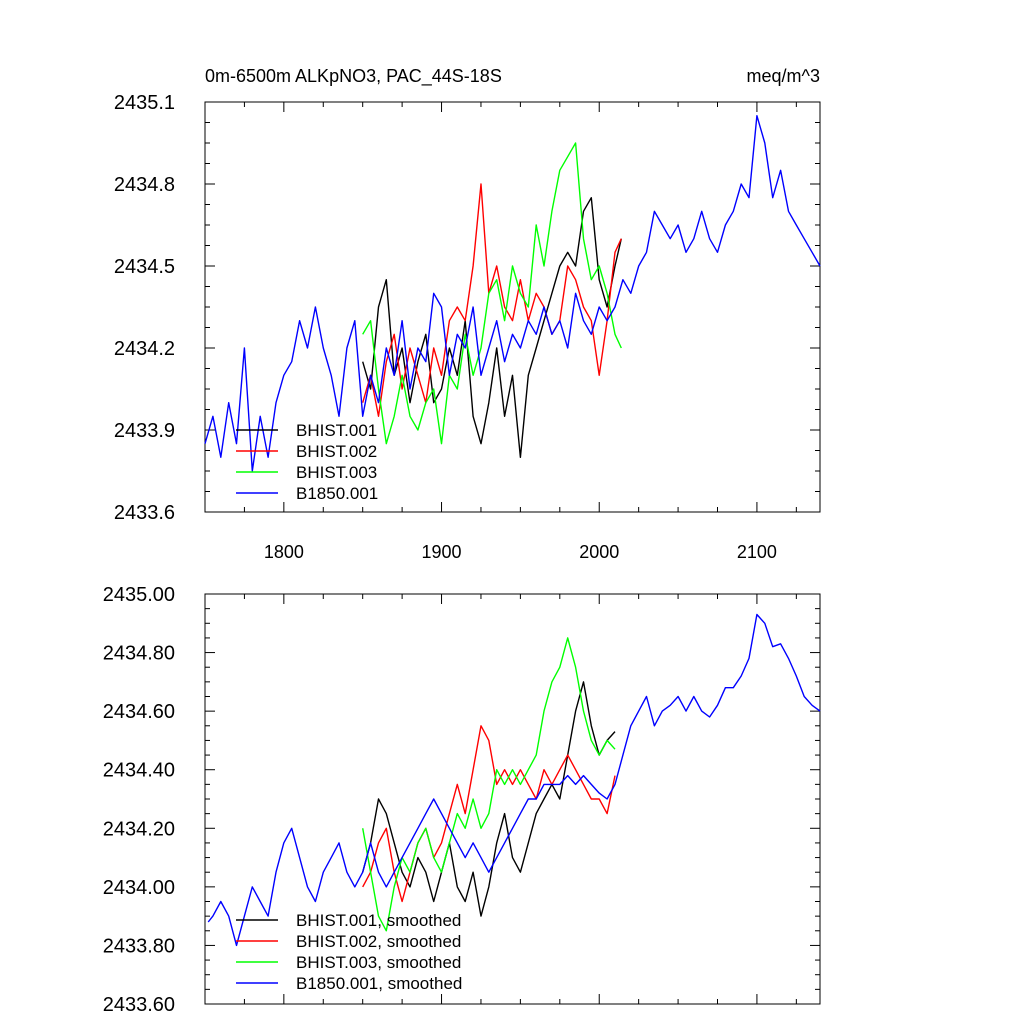 The width and height of the screenshot is (1024, 1024). Describe the element at coordinates (307, 462) in the screenshot. I see `top-legend: BHIST.001 BHIST.002 BHIST.003 B1850.001` at that location.